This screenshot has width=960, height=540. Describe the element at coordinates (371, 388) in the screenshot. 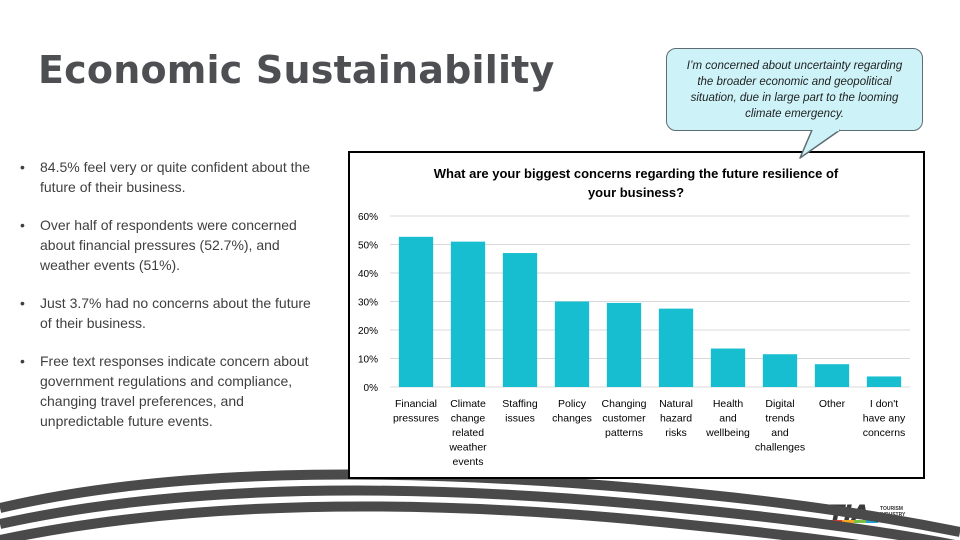

I see `y-tick-label: 0%` at that location.